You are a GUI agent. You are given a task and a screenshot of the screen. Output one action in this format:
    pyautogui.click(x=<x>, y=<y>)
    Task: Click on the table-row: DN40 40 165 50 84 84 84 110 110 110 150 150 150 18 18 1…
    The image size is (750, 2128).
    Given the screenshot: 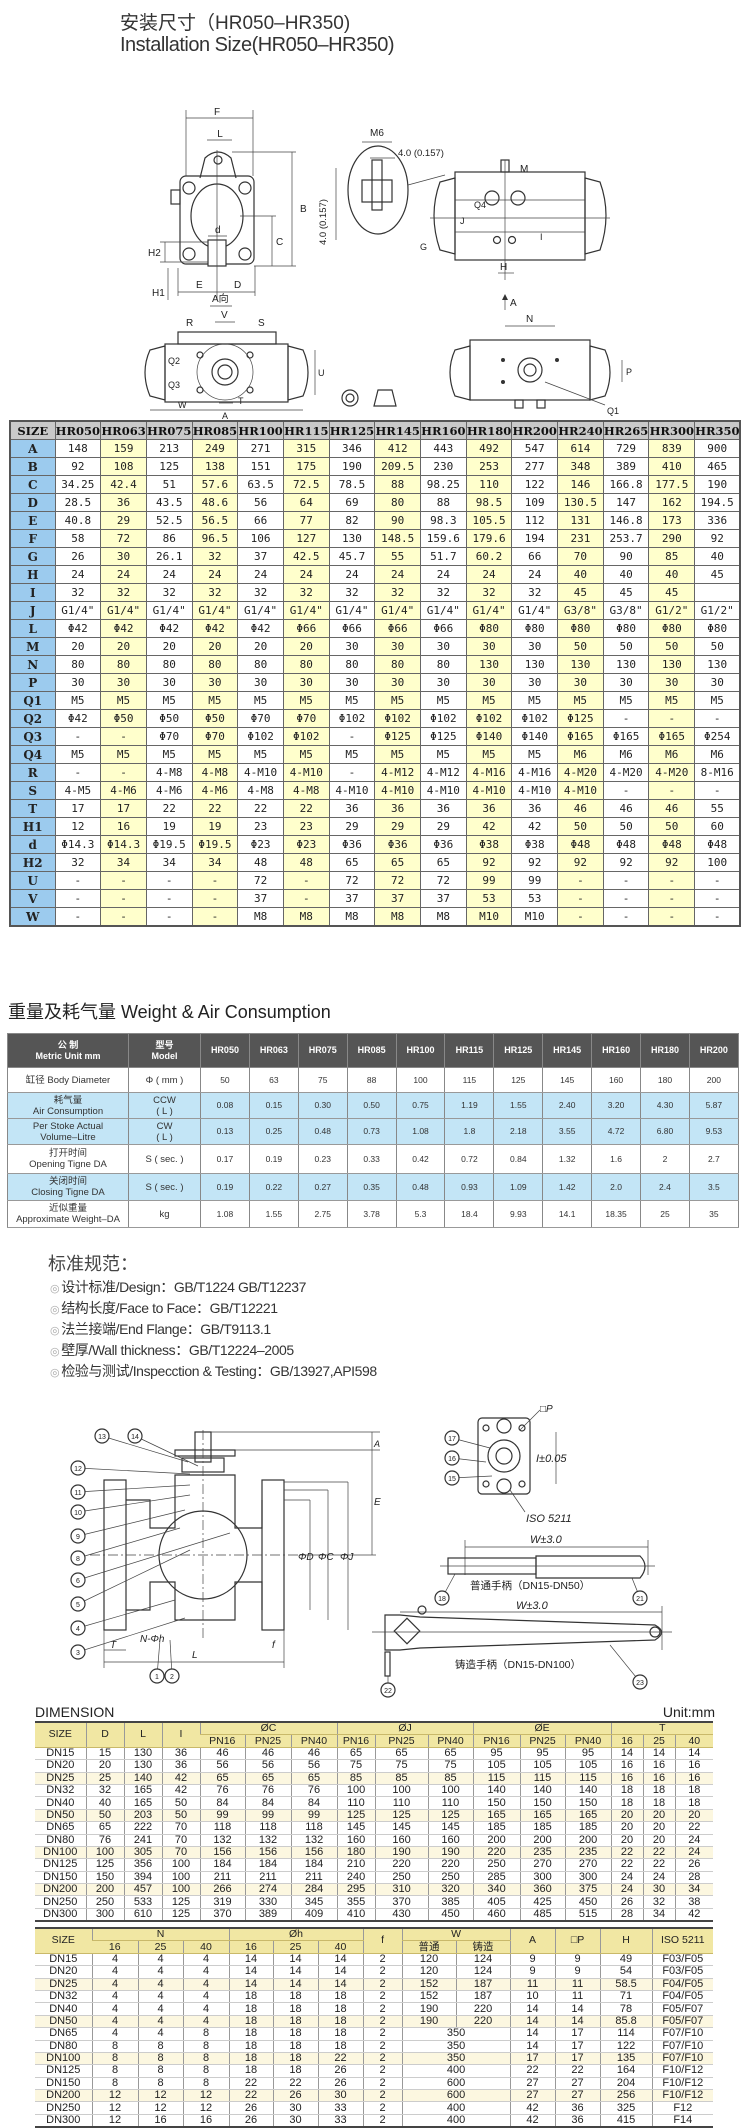 What is the action you would take?
    pyautogui.click(x=374, y=1803)
    